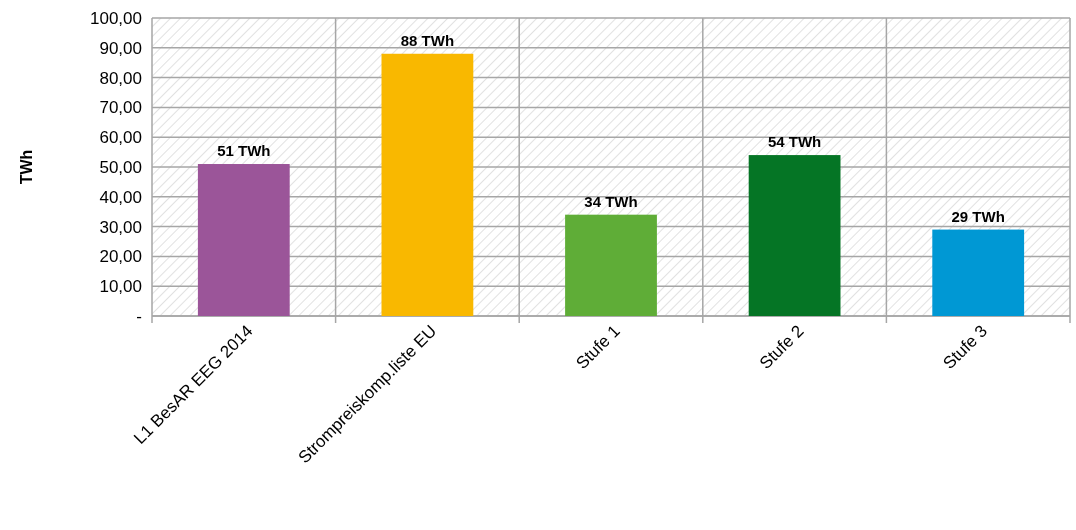 The height and width of the screenshot is (530, 1076). Describe the element at coordinates (120, 167) in the screenshot. I see `y-tick-label: 50,00` at that location.